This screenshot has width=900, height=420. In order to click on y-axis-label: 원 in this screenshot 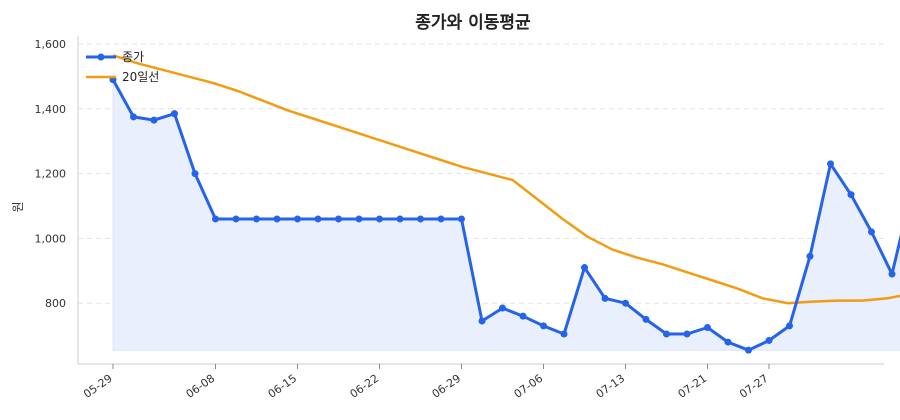, I will do `click(18, 206)`.